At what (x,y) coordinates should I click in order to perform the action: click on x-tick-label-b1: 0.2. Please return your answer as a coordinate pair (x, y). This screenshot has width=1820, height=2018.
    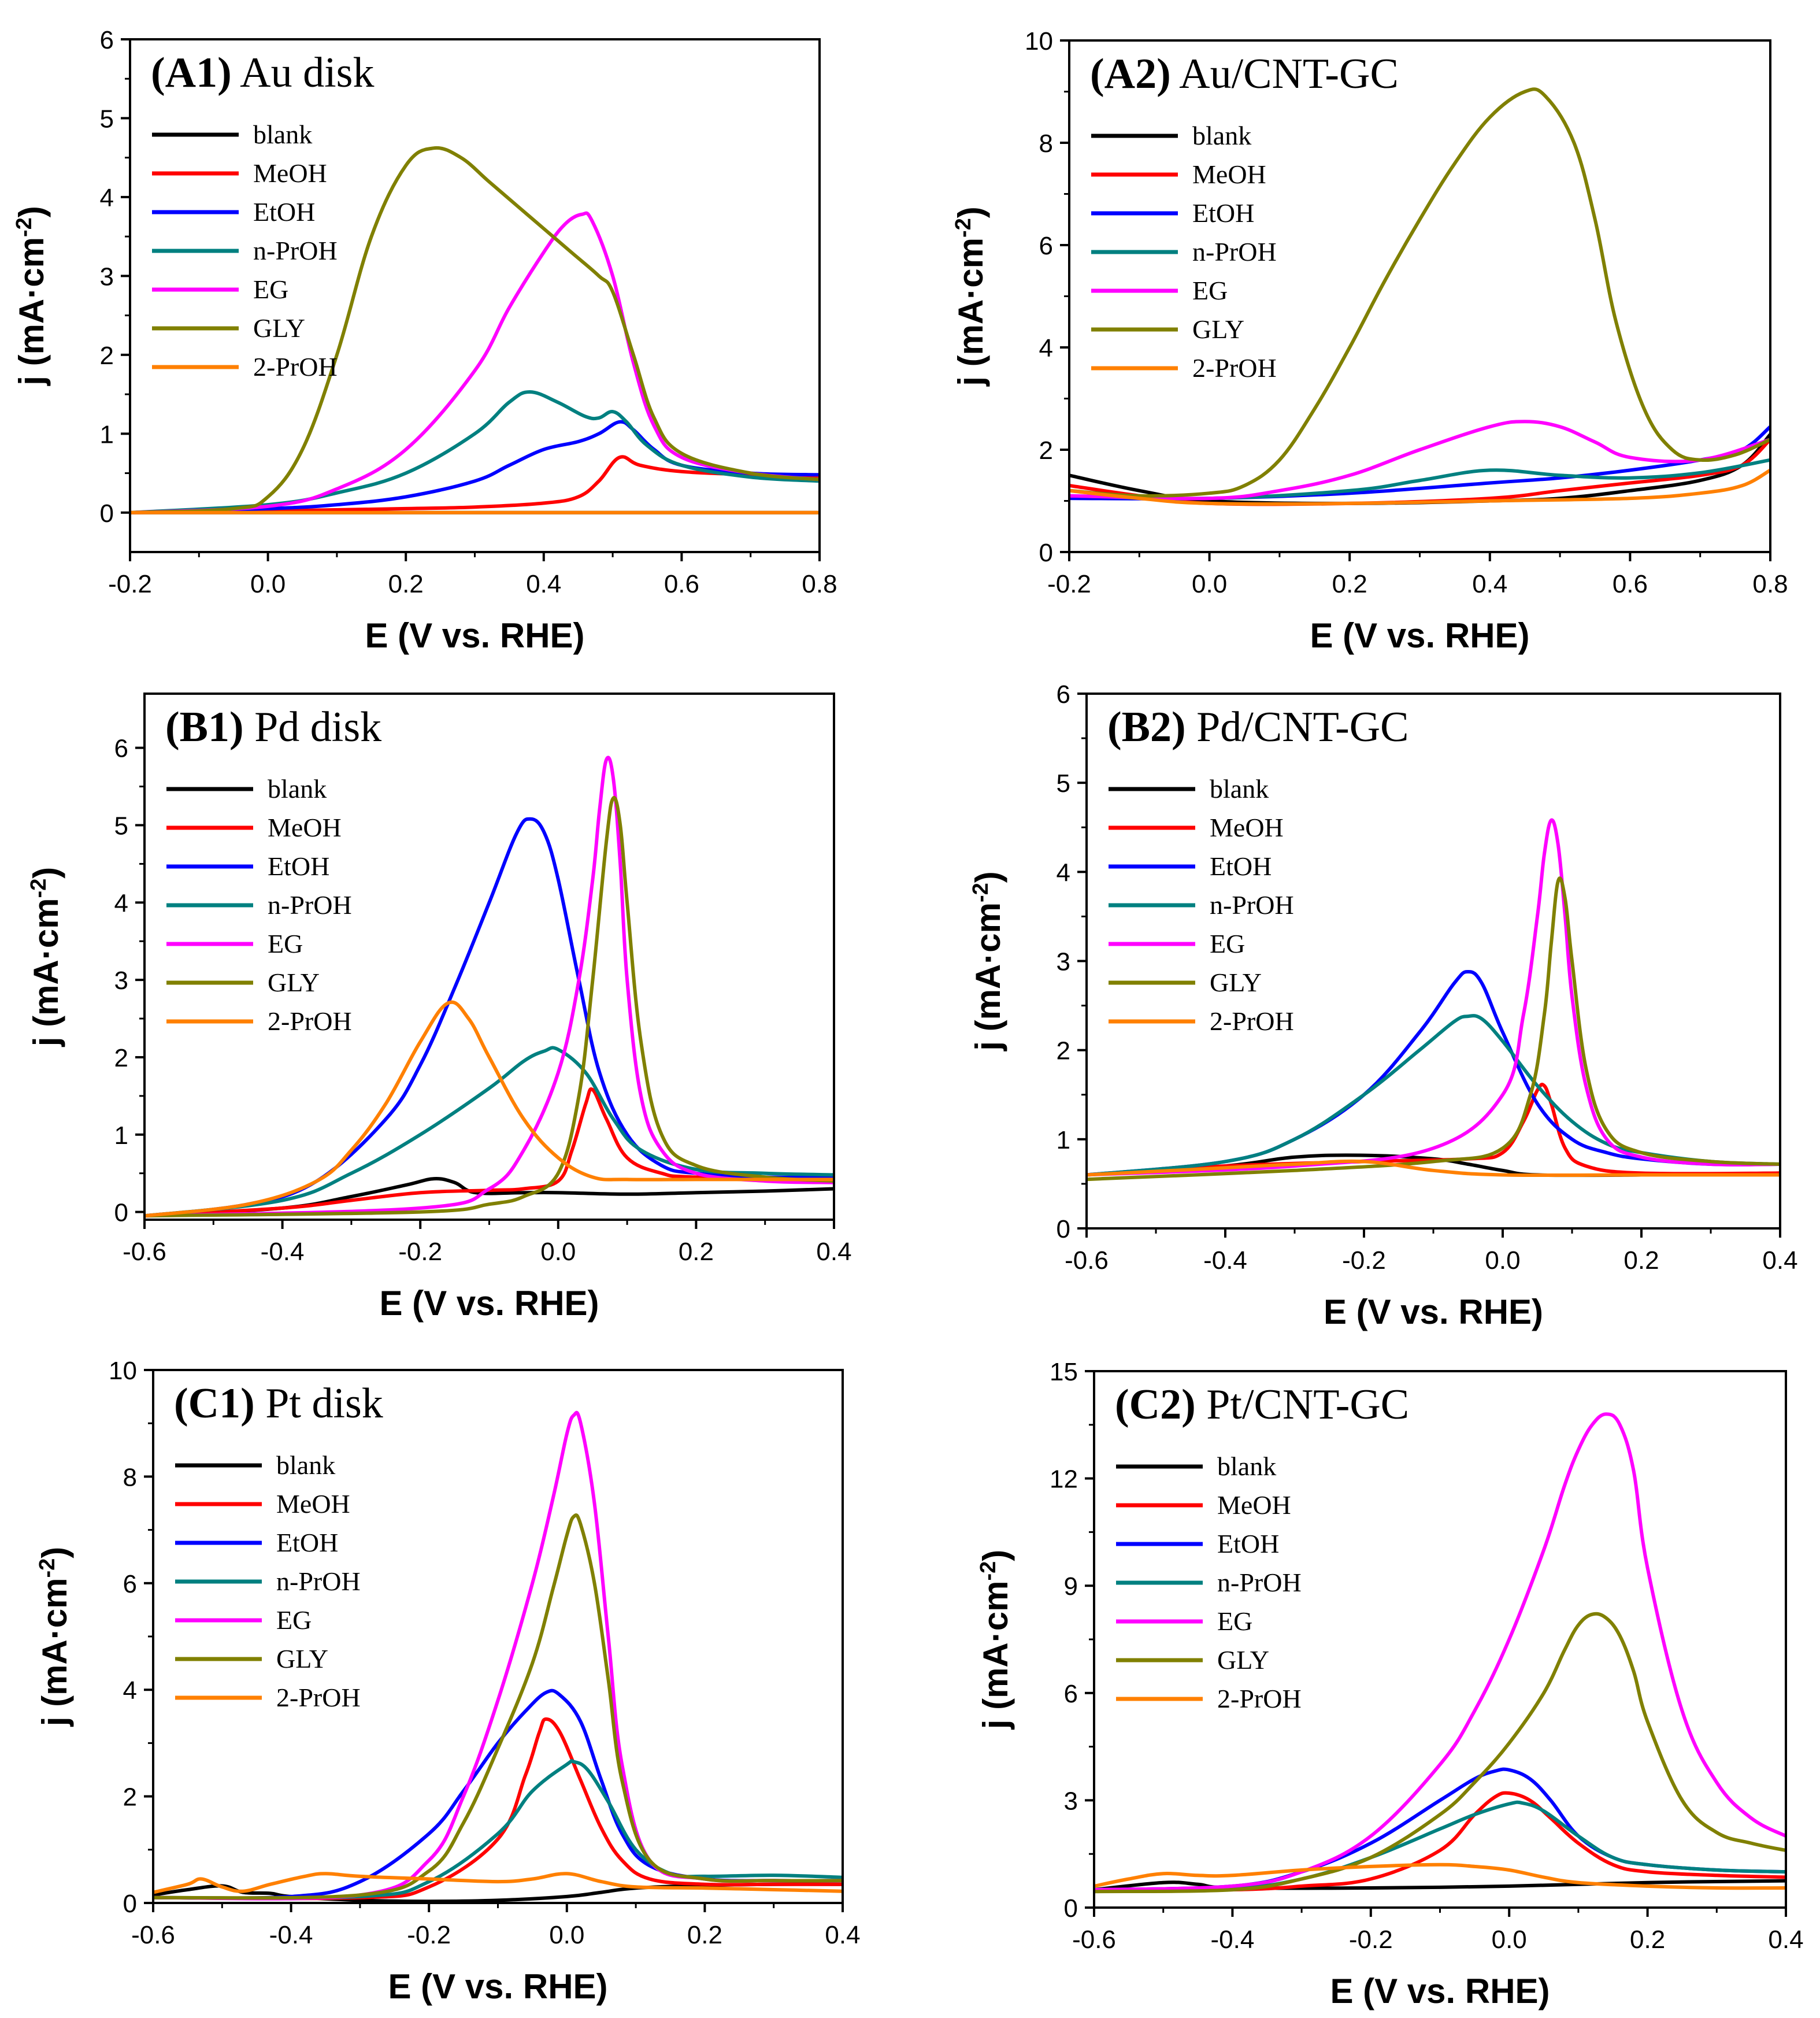
    Looking at the image, I should click on (696, 1252).